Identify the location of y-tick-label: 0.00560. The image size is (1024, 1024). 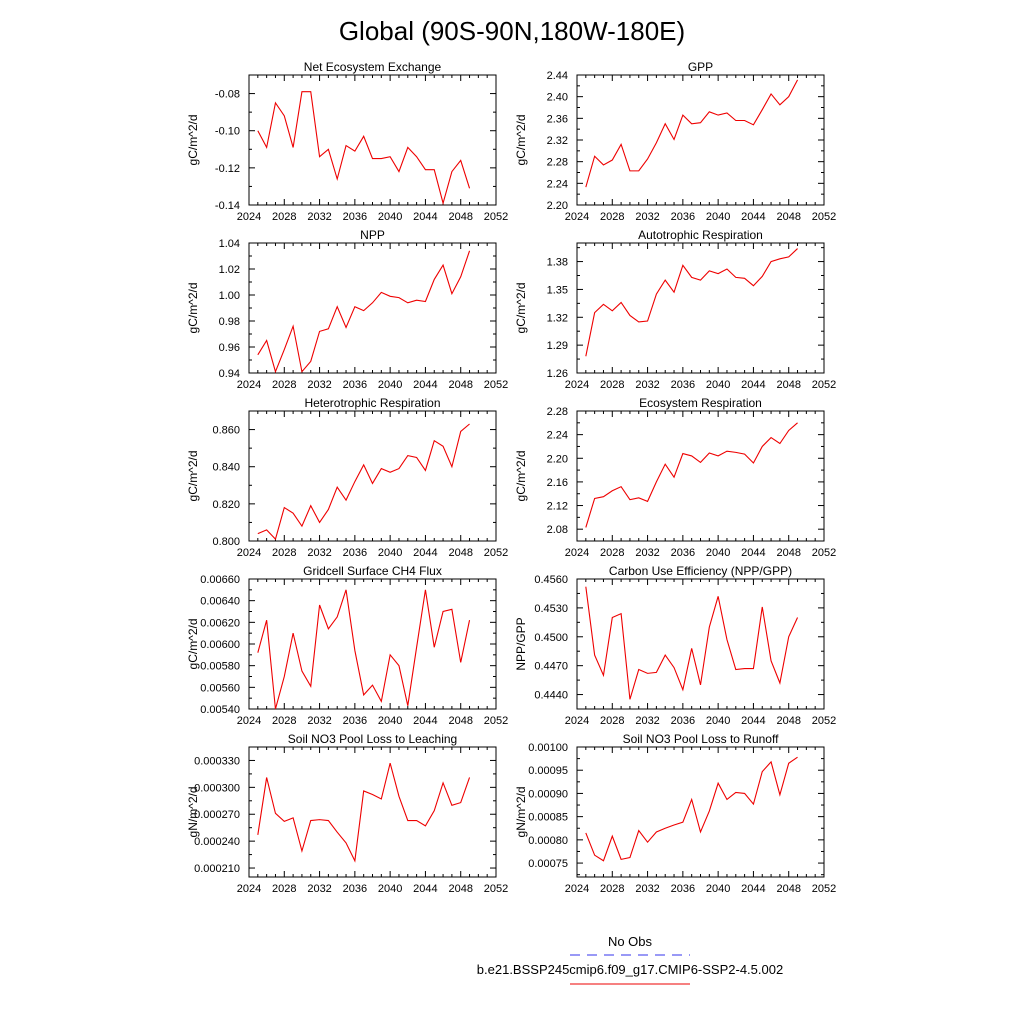
(220, 688).